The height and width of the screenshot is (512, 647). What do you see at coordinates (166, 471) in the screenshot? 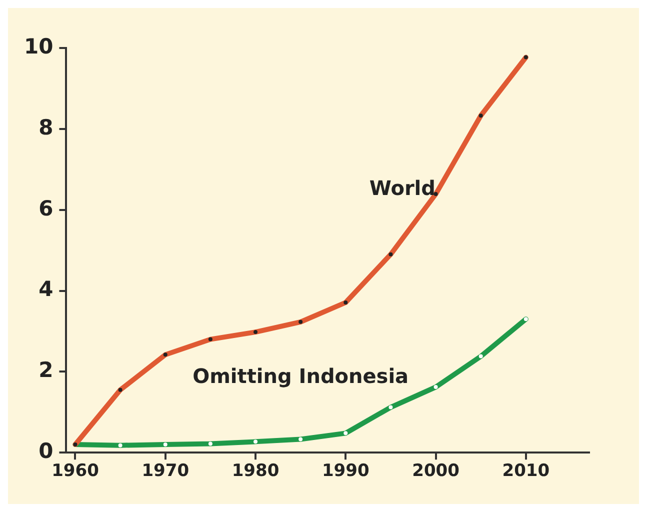
I see `x-tick-label: 1970` at bounding box center [166, 471].